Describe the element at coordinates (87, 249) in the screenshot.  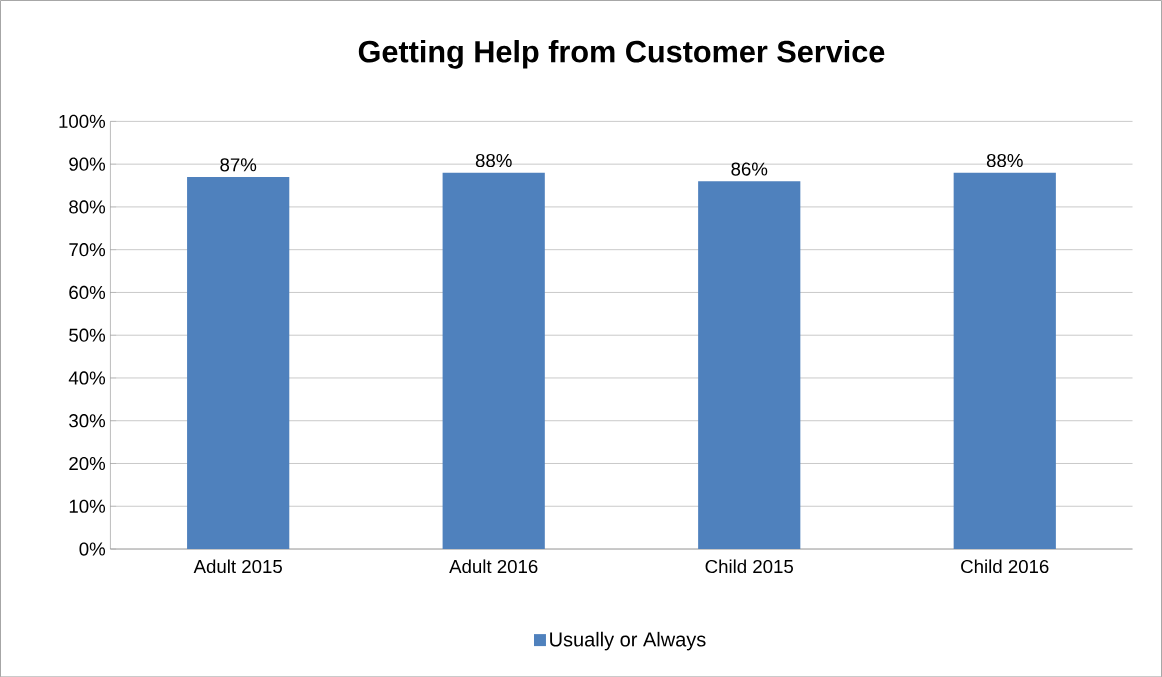
I see `y-tick-label: 70%` at that location.